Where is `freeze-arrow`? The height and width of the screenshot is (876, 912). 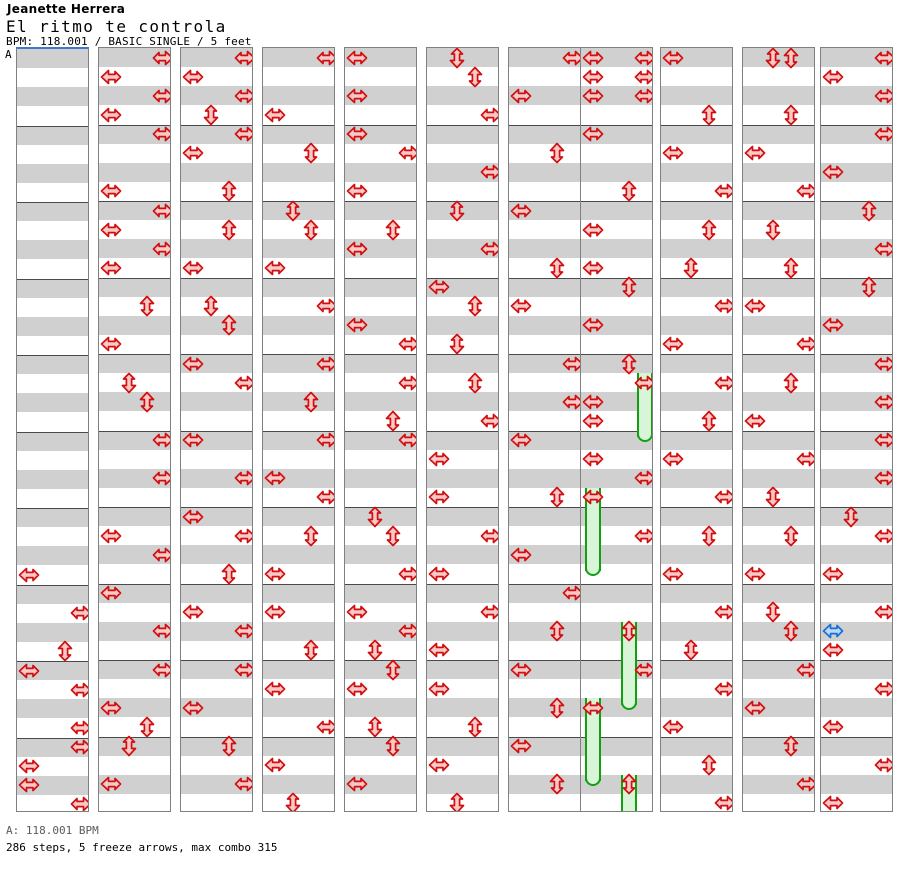
freeze-arrow is located at coordinates (629, 665).